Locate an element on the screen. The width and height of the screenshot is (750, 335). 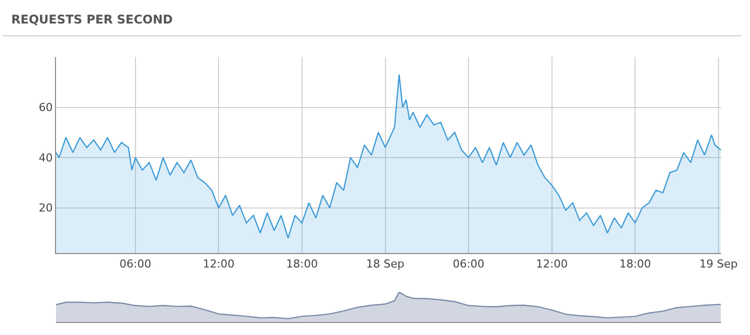
y-tick-label: 20 is located at coordinates (45, 208).